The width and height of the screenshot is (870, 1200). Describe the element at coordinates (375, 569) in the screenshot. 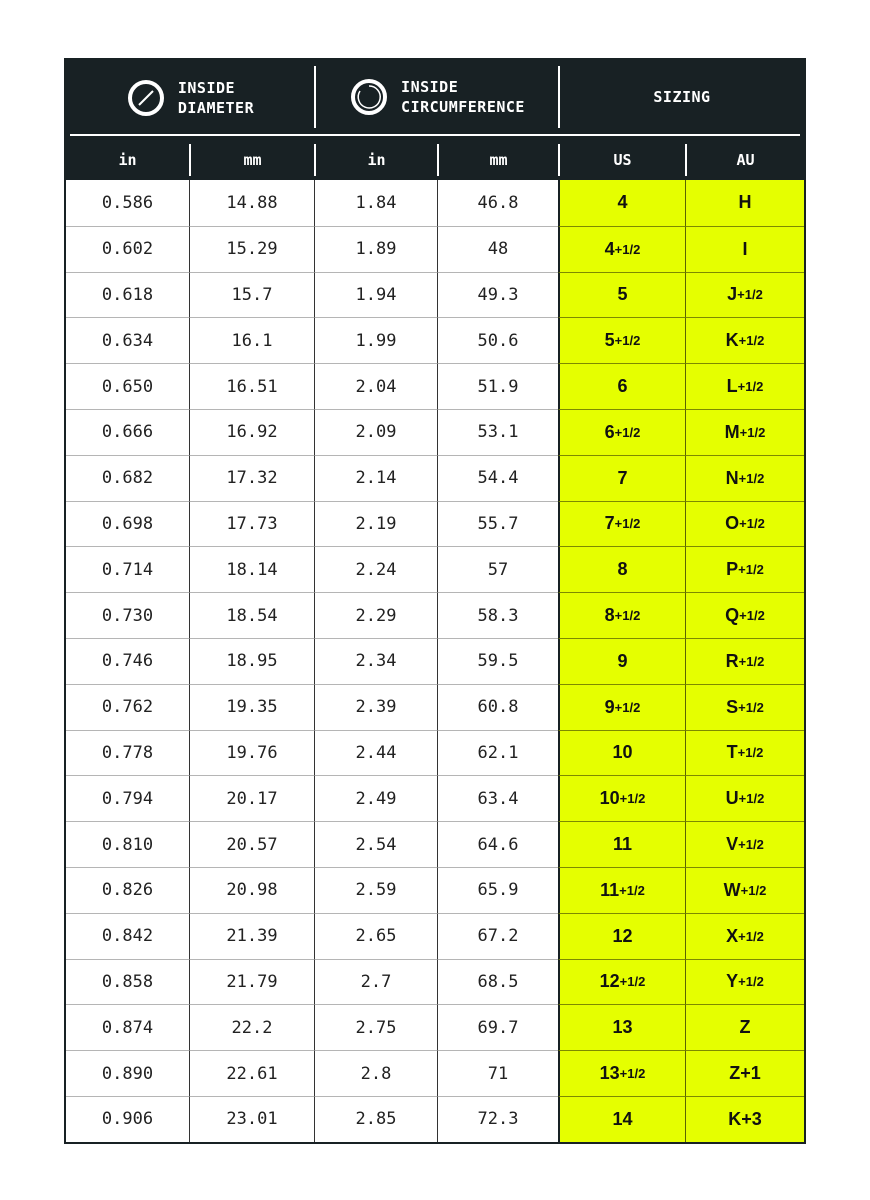

I see `cell-circumference-in: 2.24` at that location.